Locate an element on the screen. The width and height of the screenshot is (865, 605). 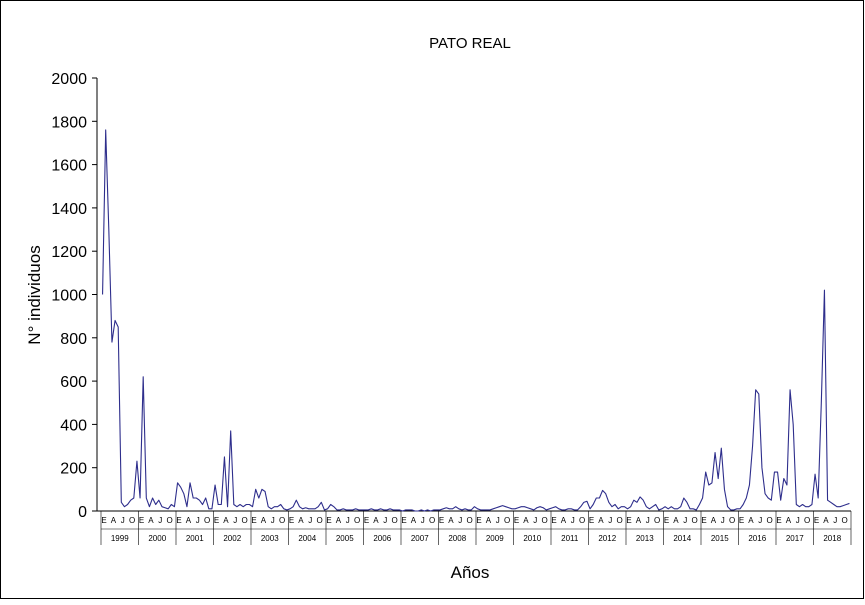
x-axis-label: Años is located at coordinates (470, 572).